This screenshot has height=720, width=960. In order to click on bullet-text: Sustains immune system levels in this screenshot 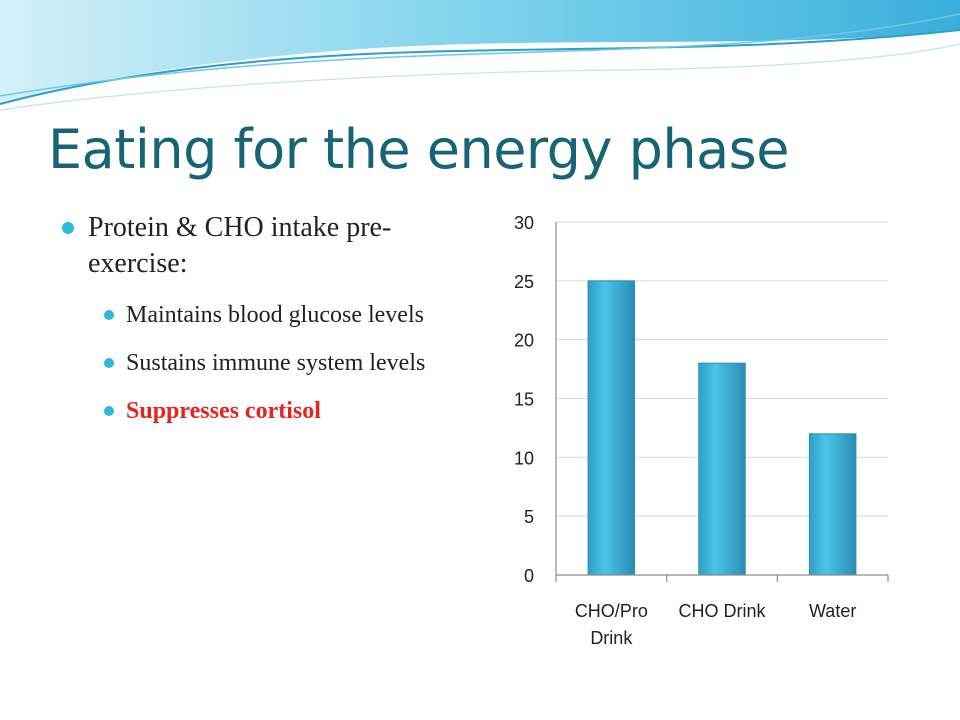, I will do `click(276, 363)`.